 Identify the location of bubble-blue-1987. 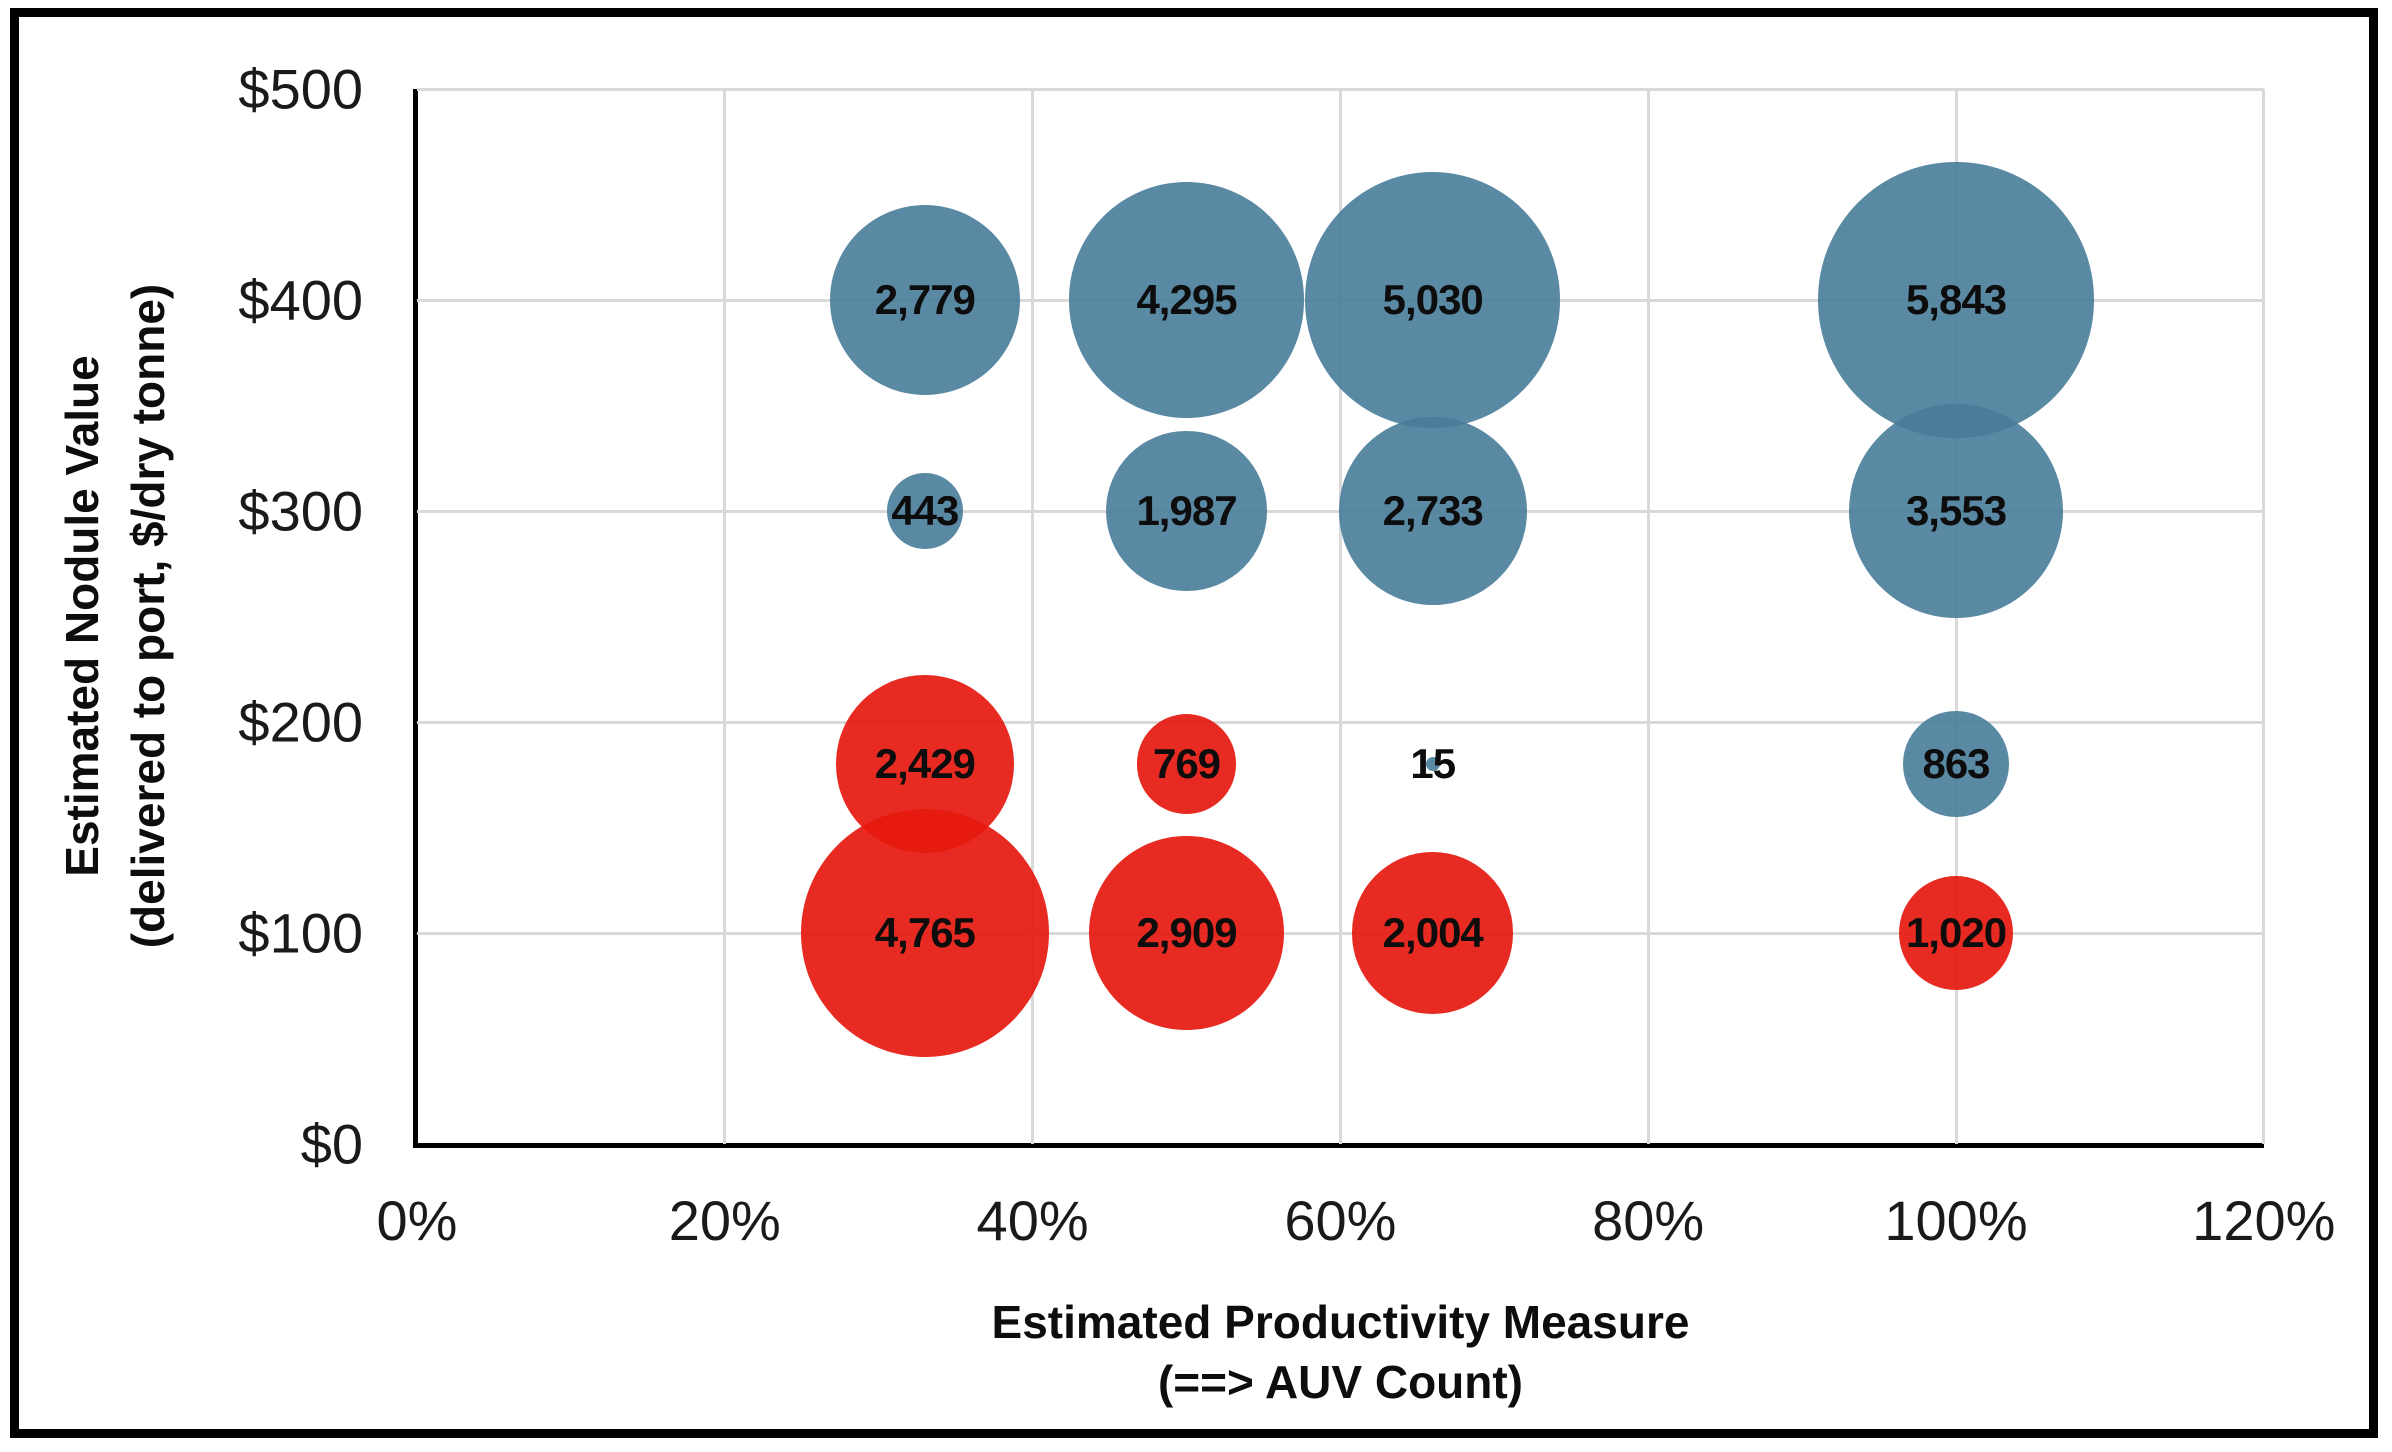
(1186, 511).